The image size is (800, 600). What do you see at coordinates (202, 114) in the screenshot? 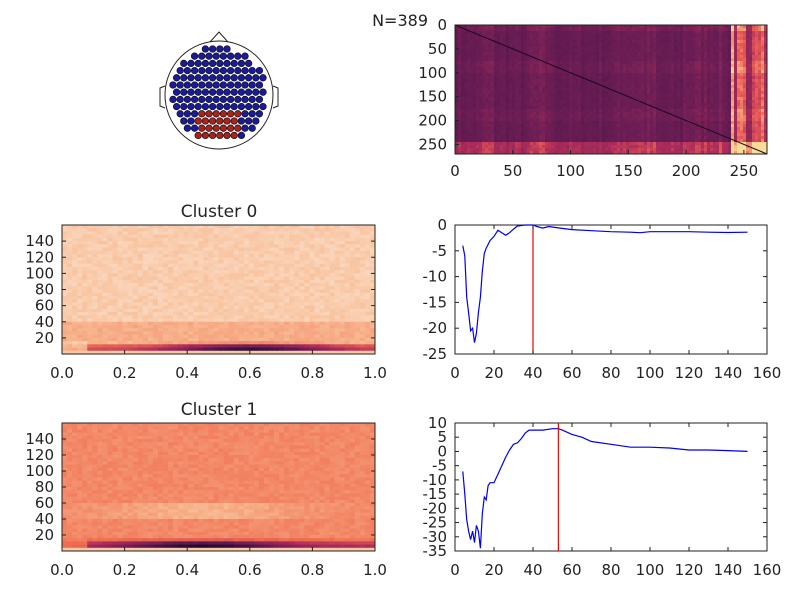
I see `sensor-dot-cluster` at bounding box center [202, 114].